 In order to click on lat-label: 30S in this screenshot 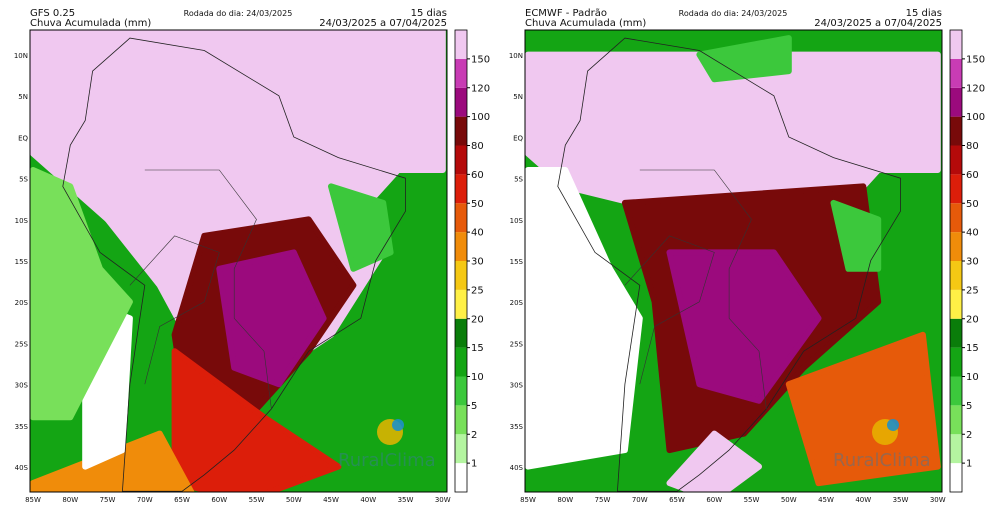, I will do `click(22, 386)`.